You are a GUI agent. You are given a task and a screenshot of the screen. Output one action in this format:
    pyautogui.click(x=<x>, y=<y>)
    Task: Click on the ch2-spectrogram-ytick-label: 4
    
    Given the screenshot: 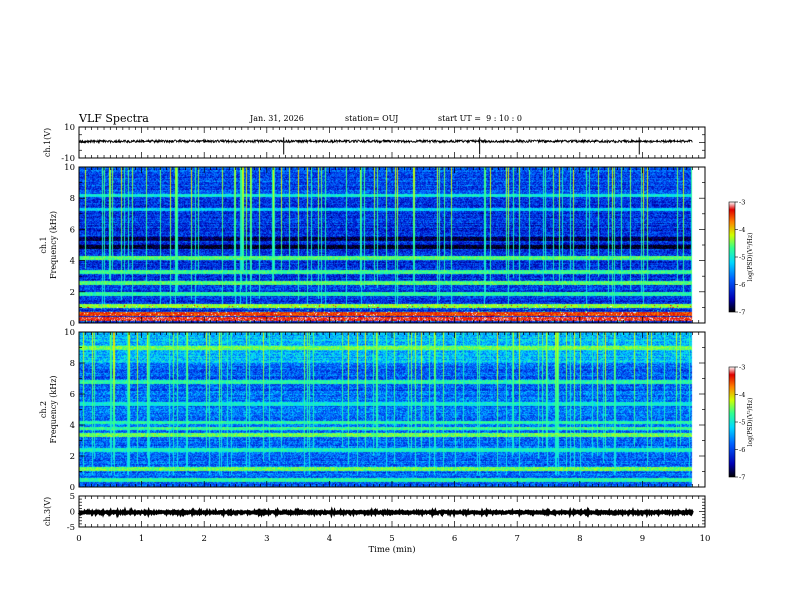 What is the action you would take?
    pyautogui.click(x=72, y=426)
    